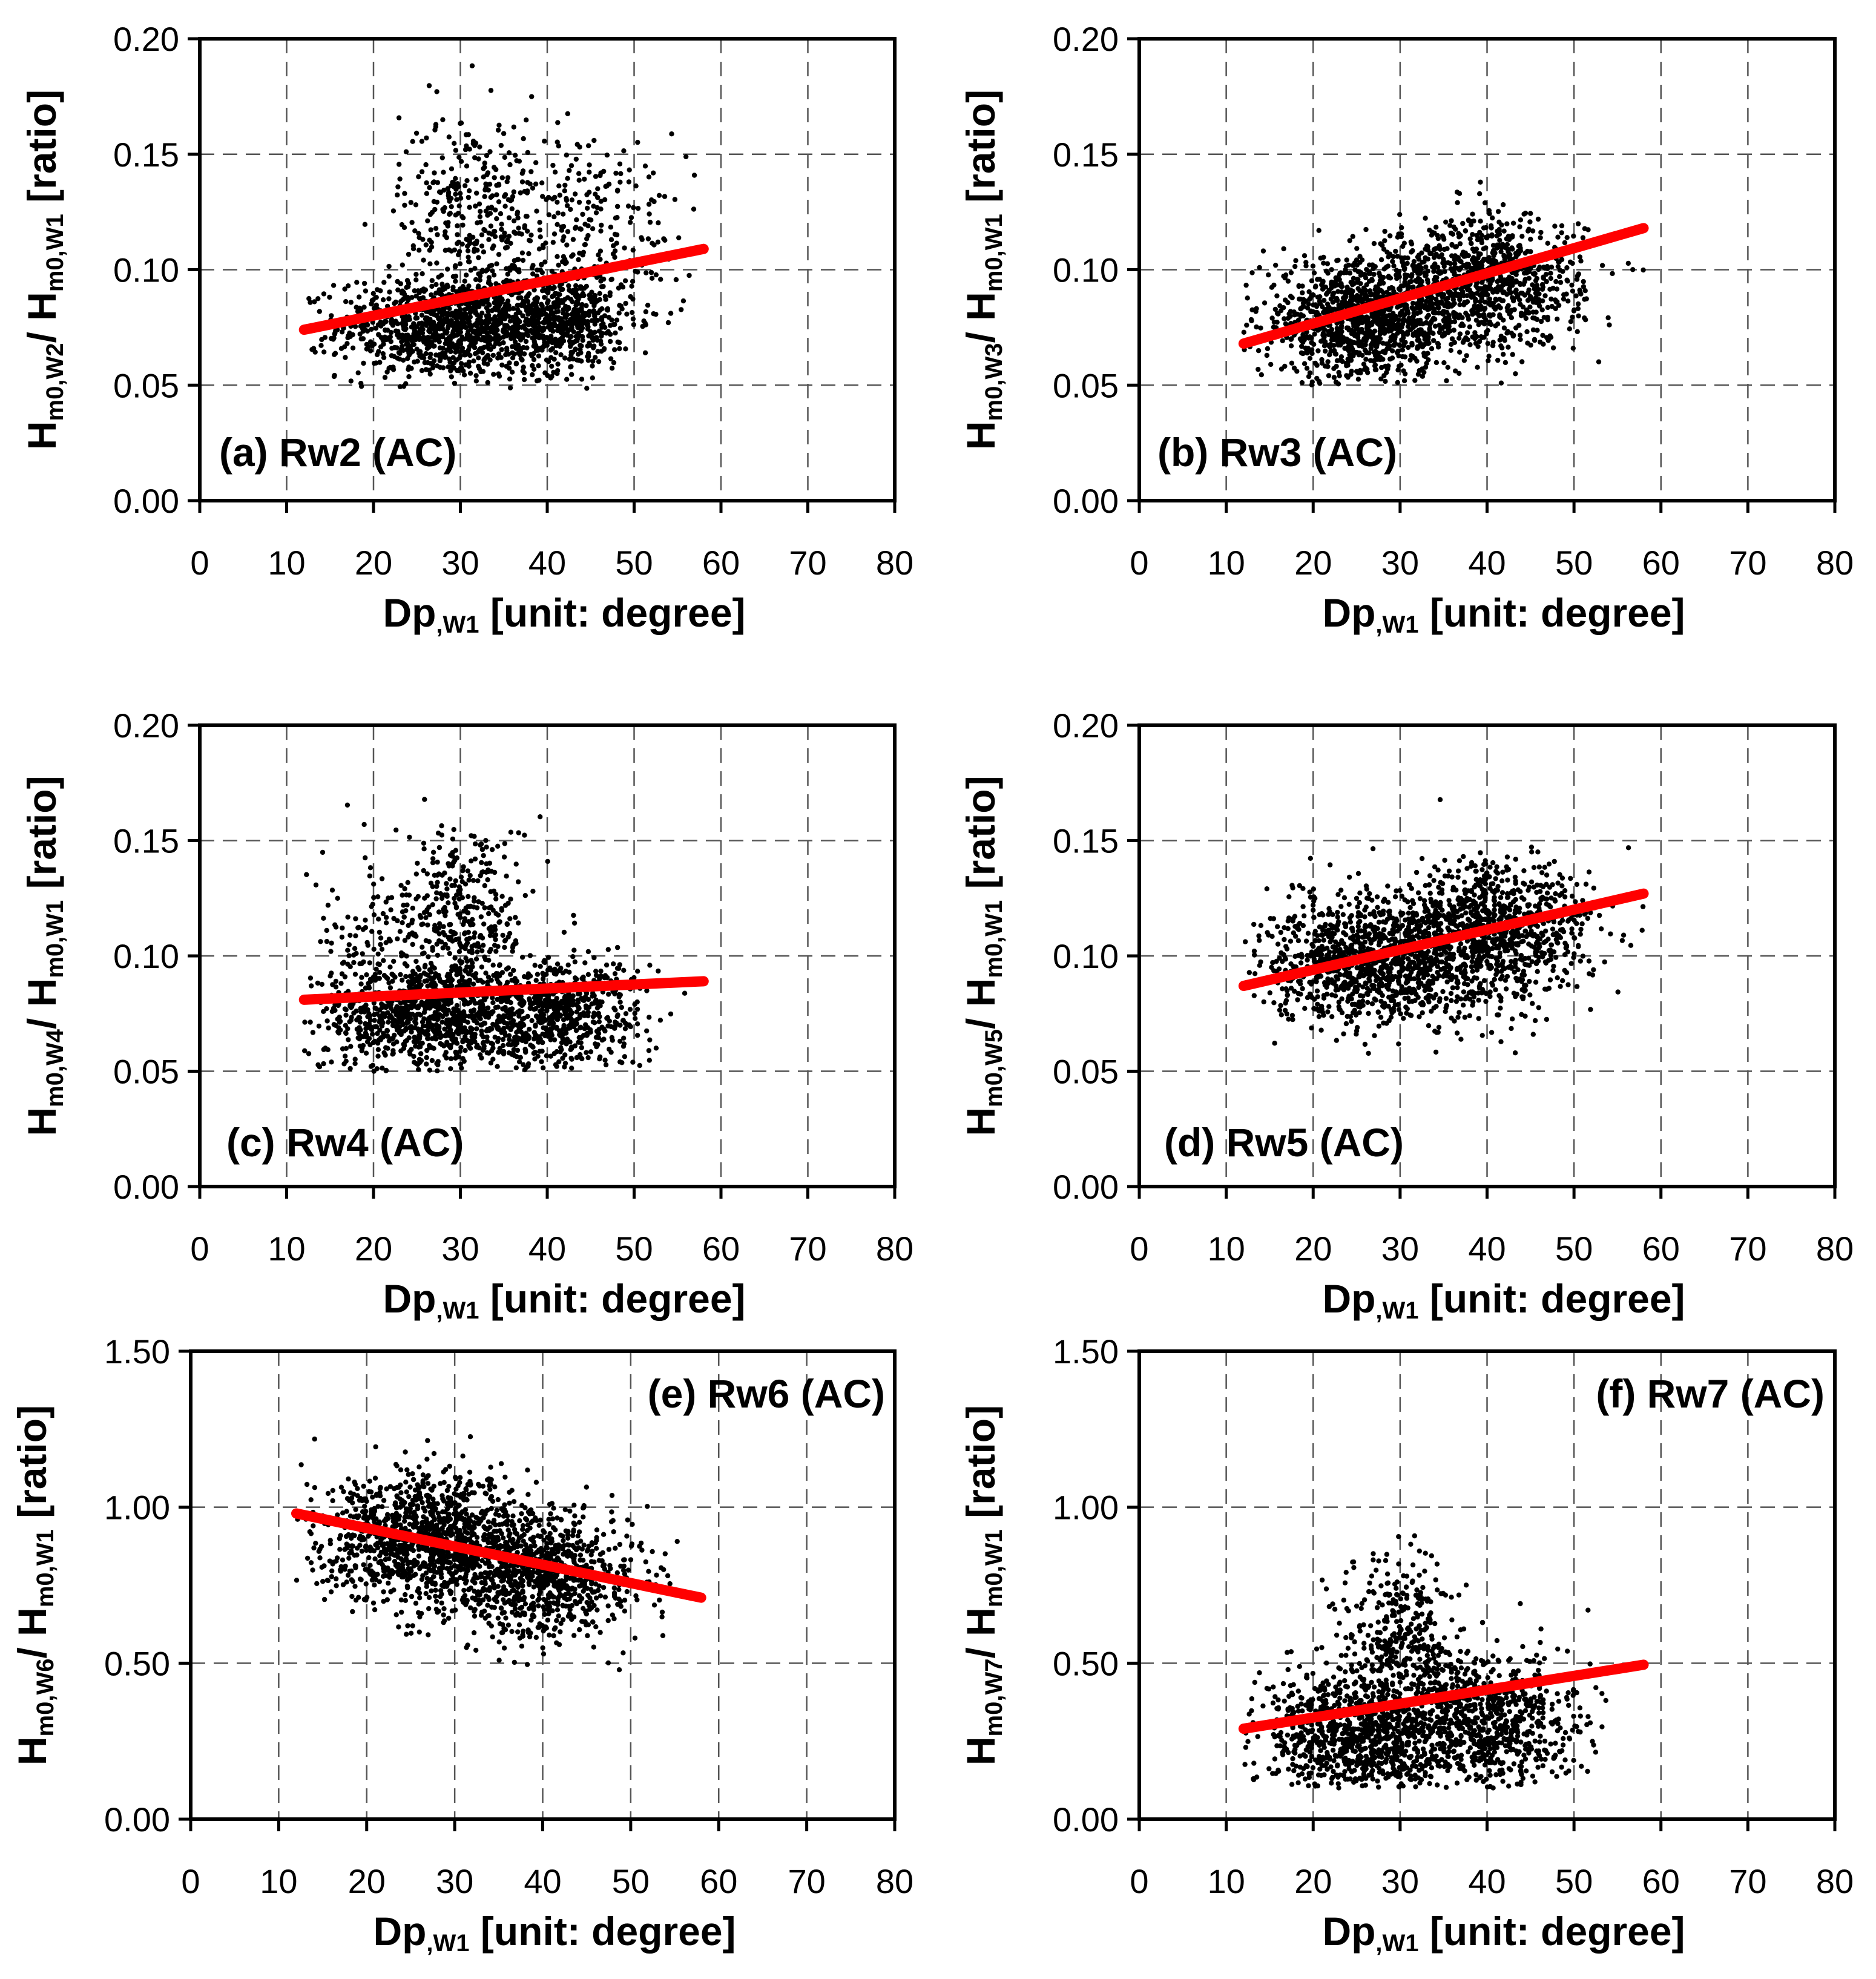  I want to click on scatter-points, so click(495, 935).